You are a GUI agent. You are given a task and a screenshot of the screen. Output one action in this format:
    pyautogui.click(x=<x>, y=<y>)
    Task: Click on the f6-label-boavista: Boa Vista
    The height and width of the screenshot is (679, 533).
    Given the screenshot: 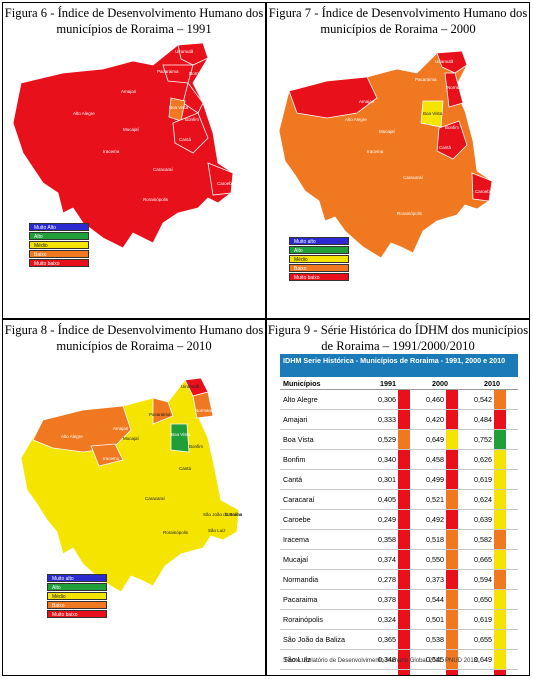 What is the action you would take?
    pyautogui.click(x=179, y=107)
    